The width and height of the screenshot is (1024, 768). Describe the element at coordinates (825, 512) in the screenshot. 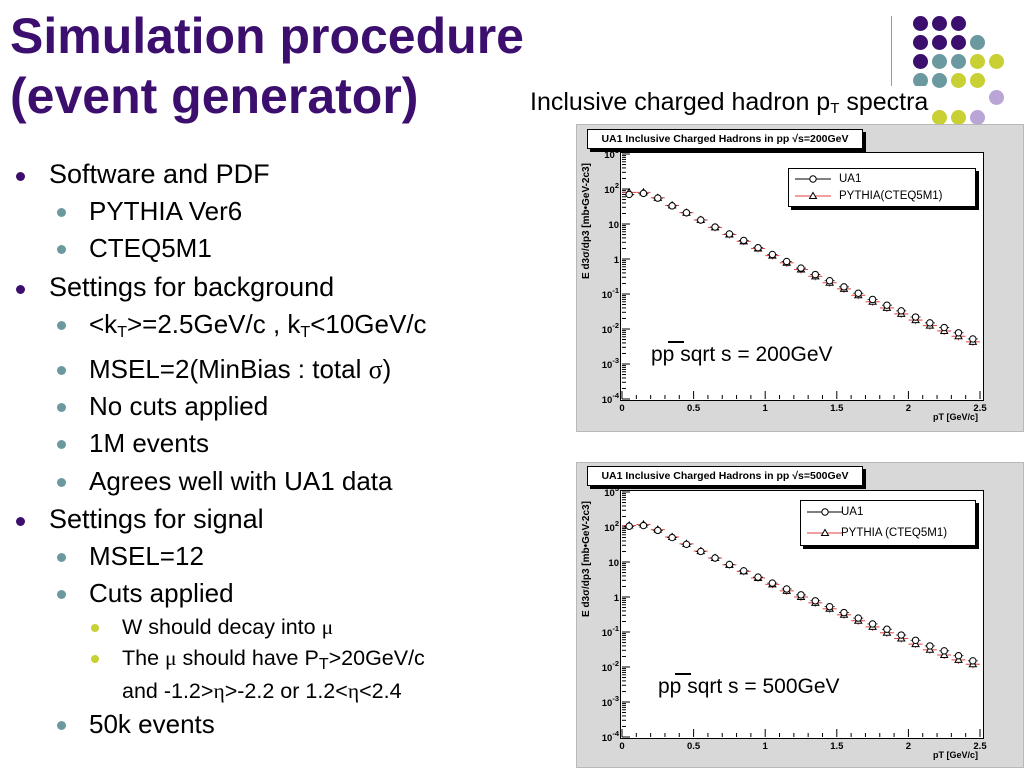

I see `circle-marker-icon` at that location.